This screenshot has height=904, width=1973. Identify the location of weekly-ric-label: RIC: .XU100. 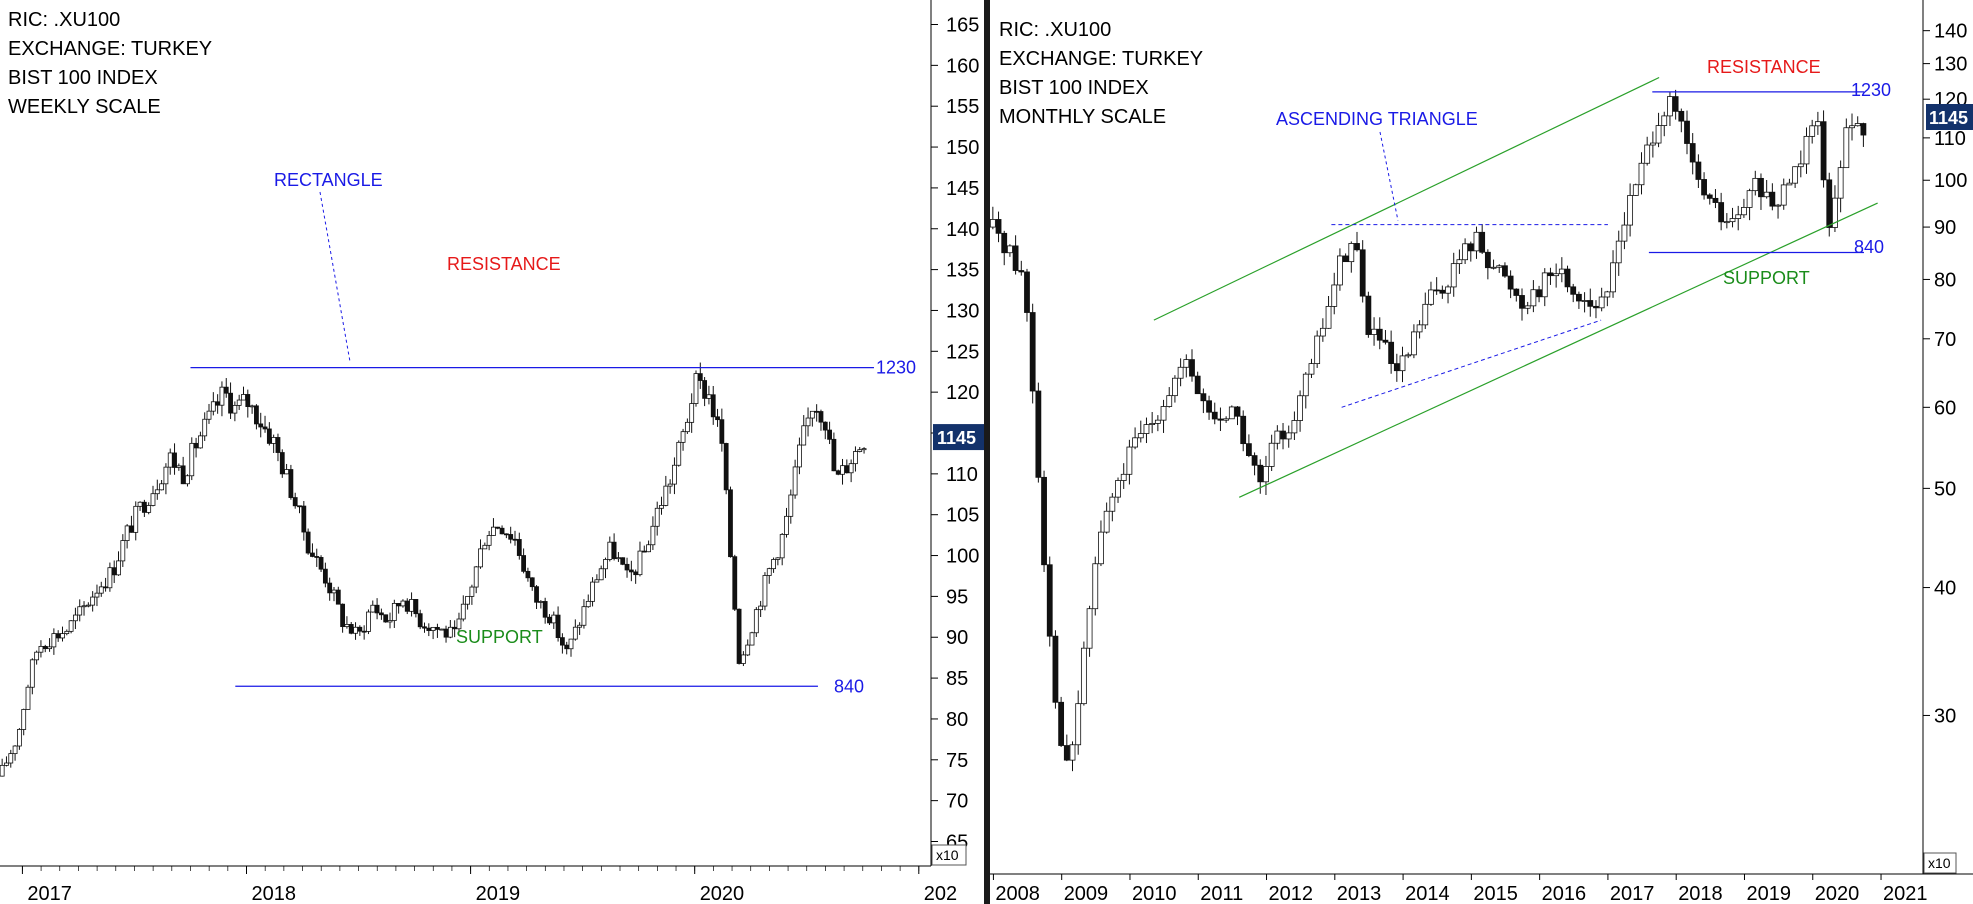
(64, 20).